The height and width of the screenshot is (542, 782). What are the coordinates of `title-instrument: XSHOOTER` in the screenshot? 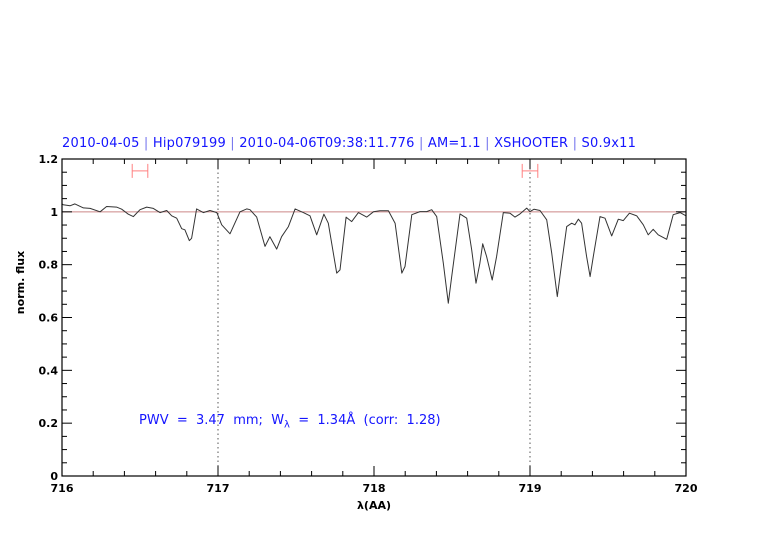 It's located at (531, 143).